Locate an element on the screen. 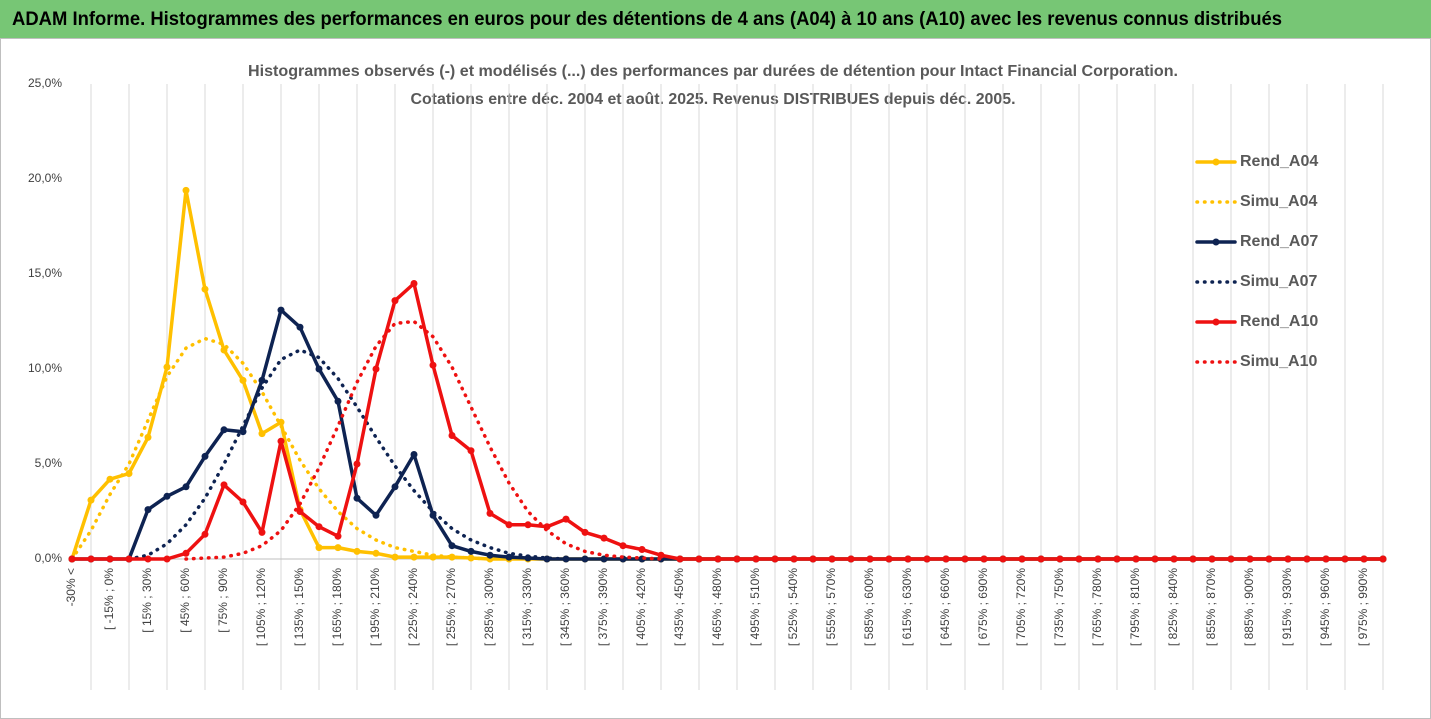  x-tick-label: [ 555% ; 570% is located at coordinates (831, 607).